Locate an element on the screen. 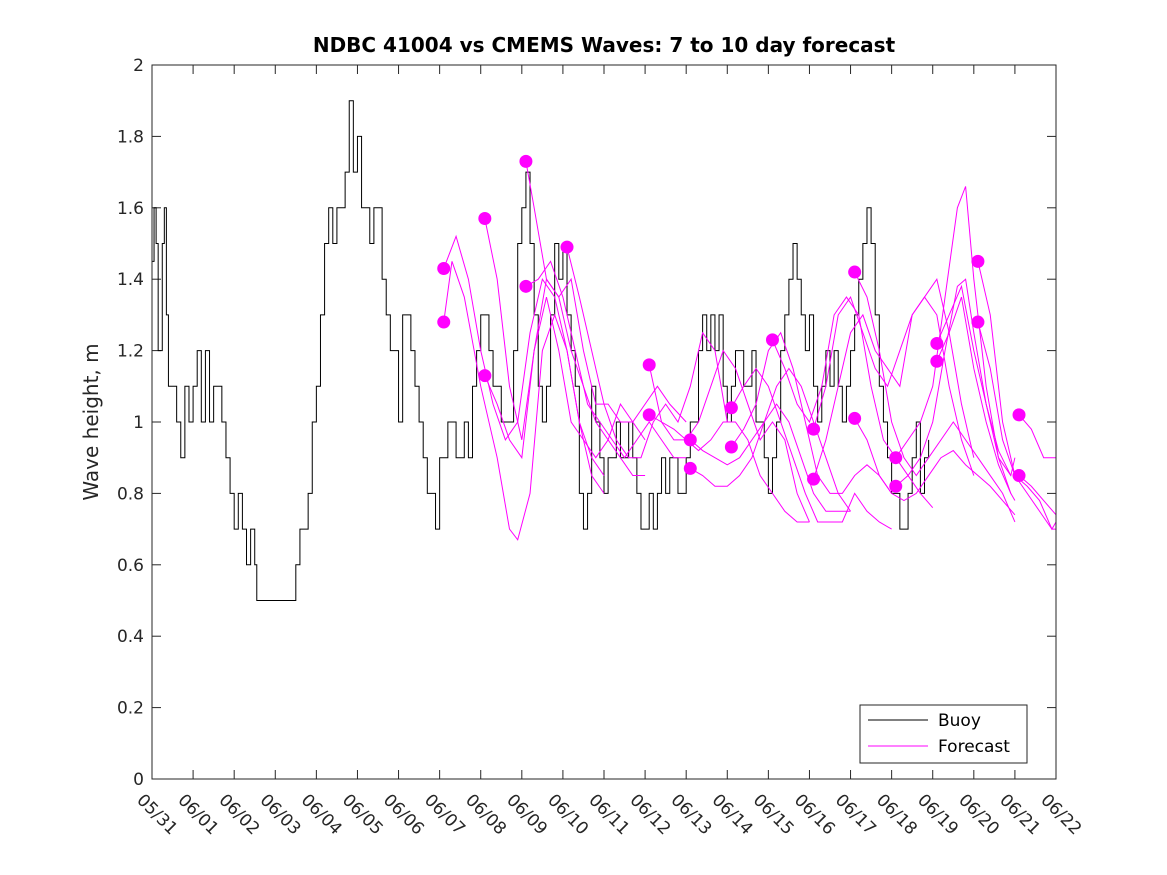 The height and width of the screenshot is (875, 1167). x-tick-label: 06/17 is located at coordinates (855, 814).